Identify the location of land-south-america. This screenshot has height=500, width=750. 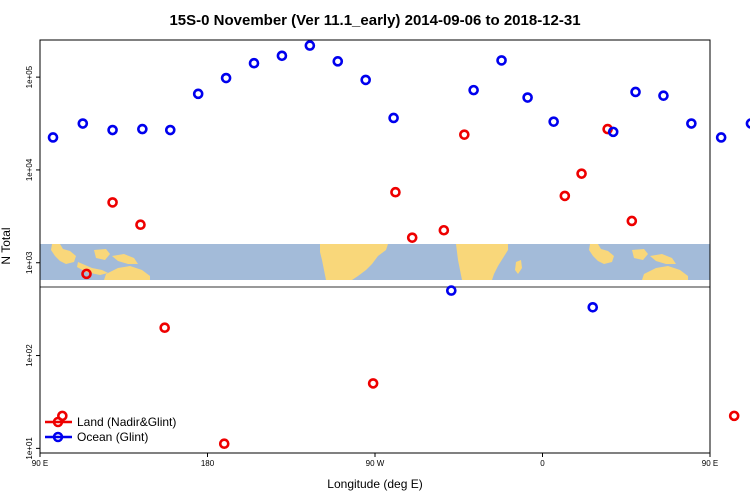
(354, 262).